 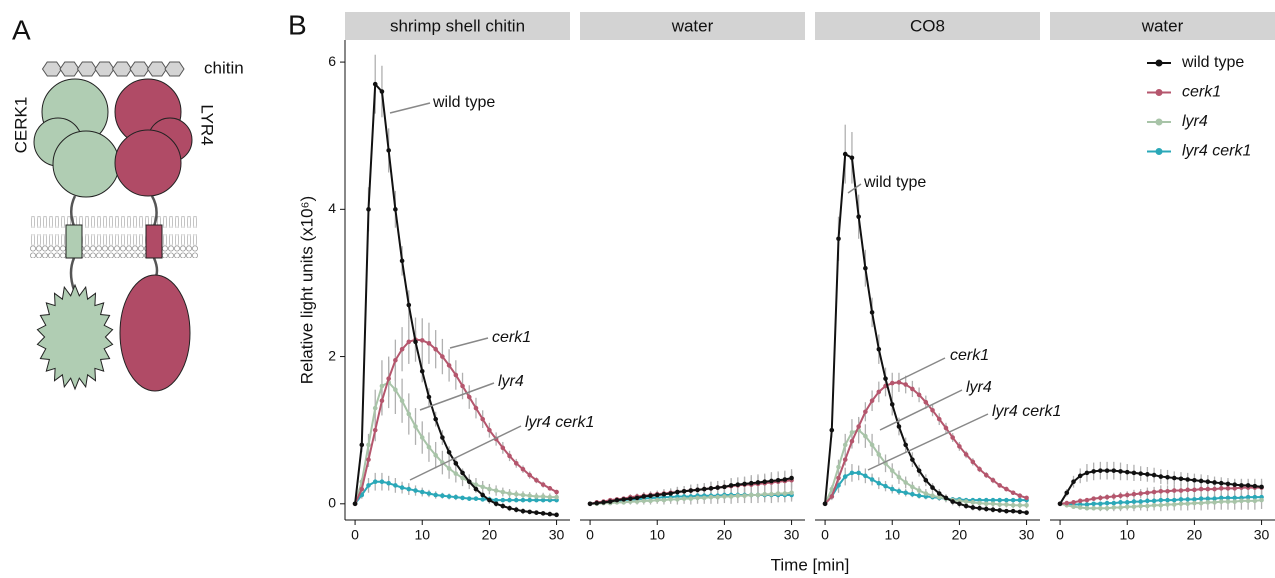 What do you see at coordinates (511, 337) in the screenshot?
I see `annotation: cerk1` at bounding box center [511, 337].